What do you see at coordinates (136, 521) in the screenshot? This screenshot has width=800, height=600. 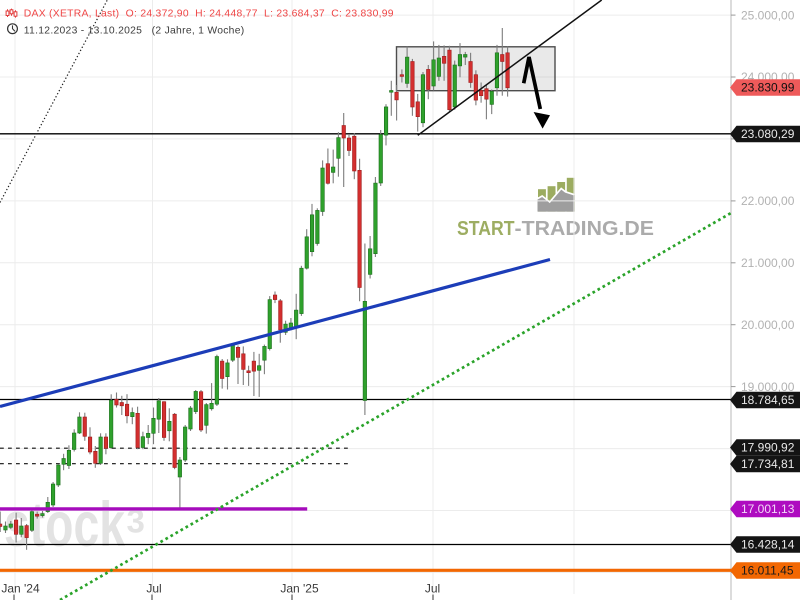 I see `svg-text: 3` at bounding box center [136, 521].